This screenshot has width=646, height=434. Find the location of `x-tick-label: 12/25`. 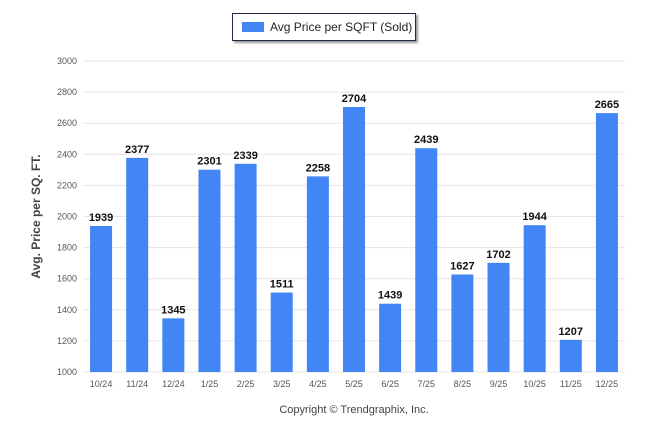

x-tick-label: 12/25 is located at coordinates (607, 384).